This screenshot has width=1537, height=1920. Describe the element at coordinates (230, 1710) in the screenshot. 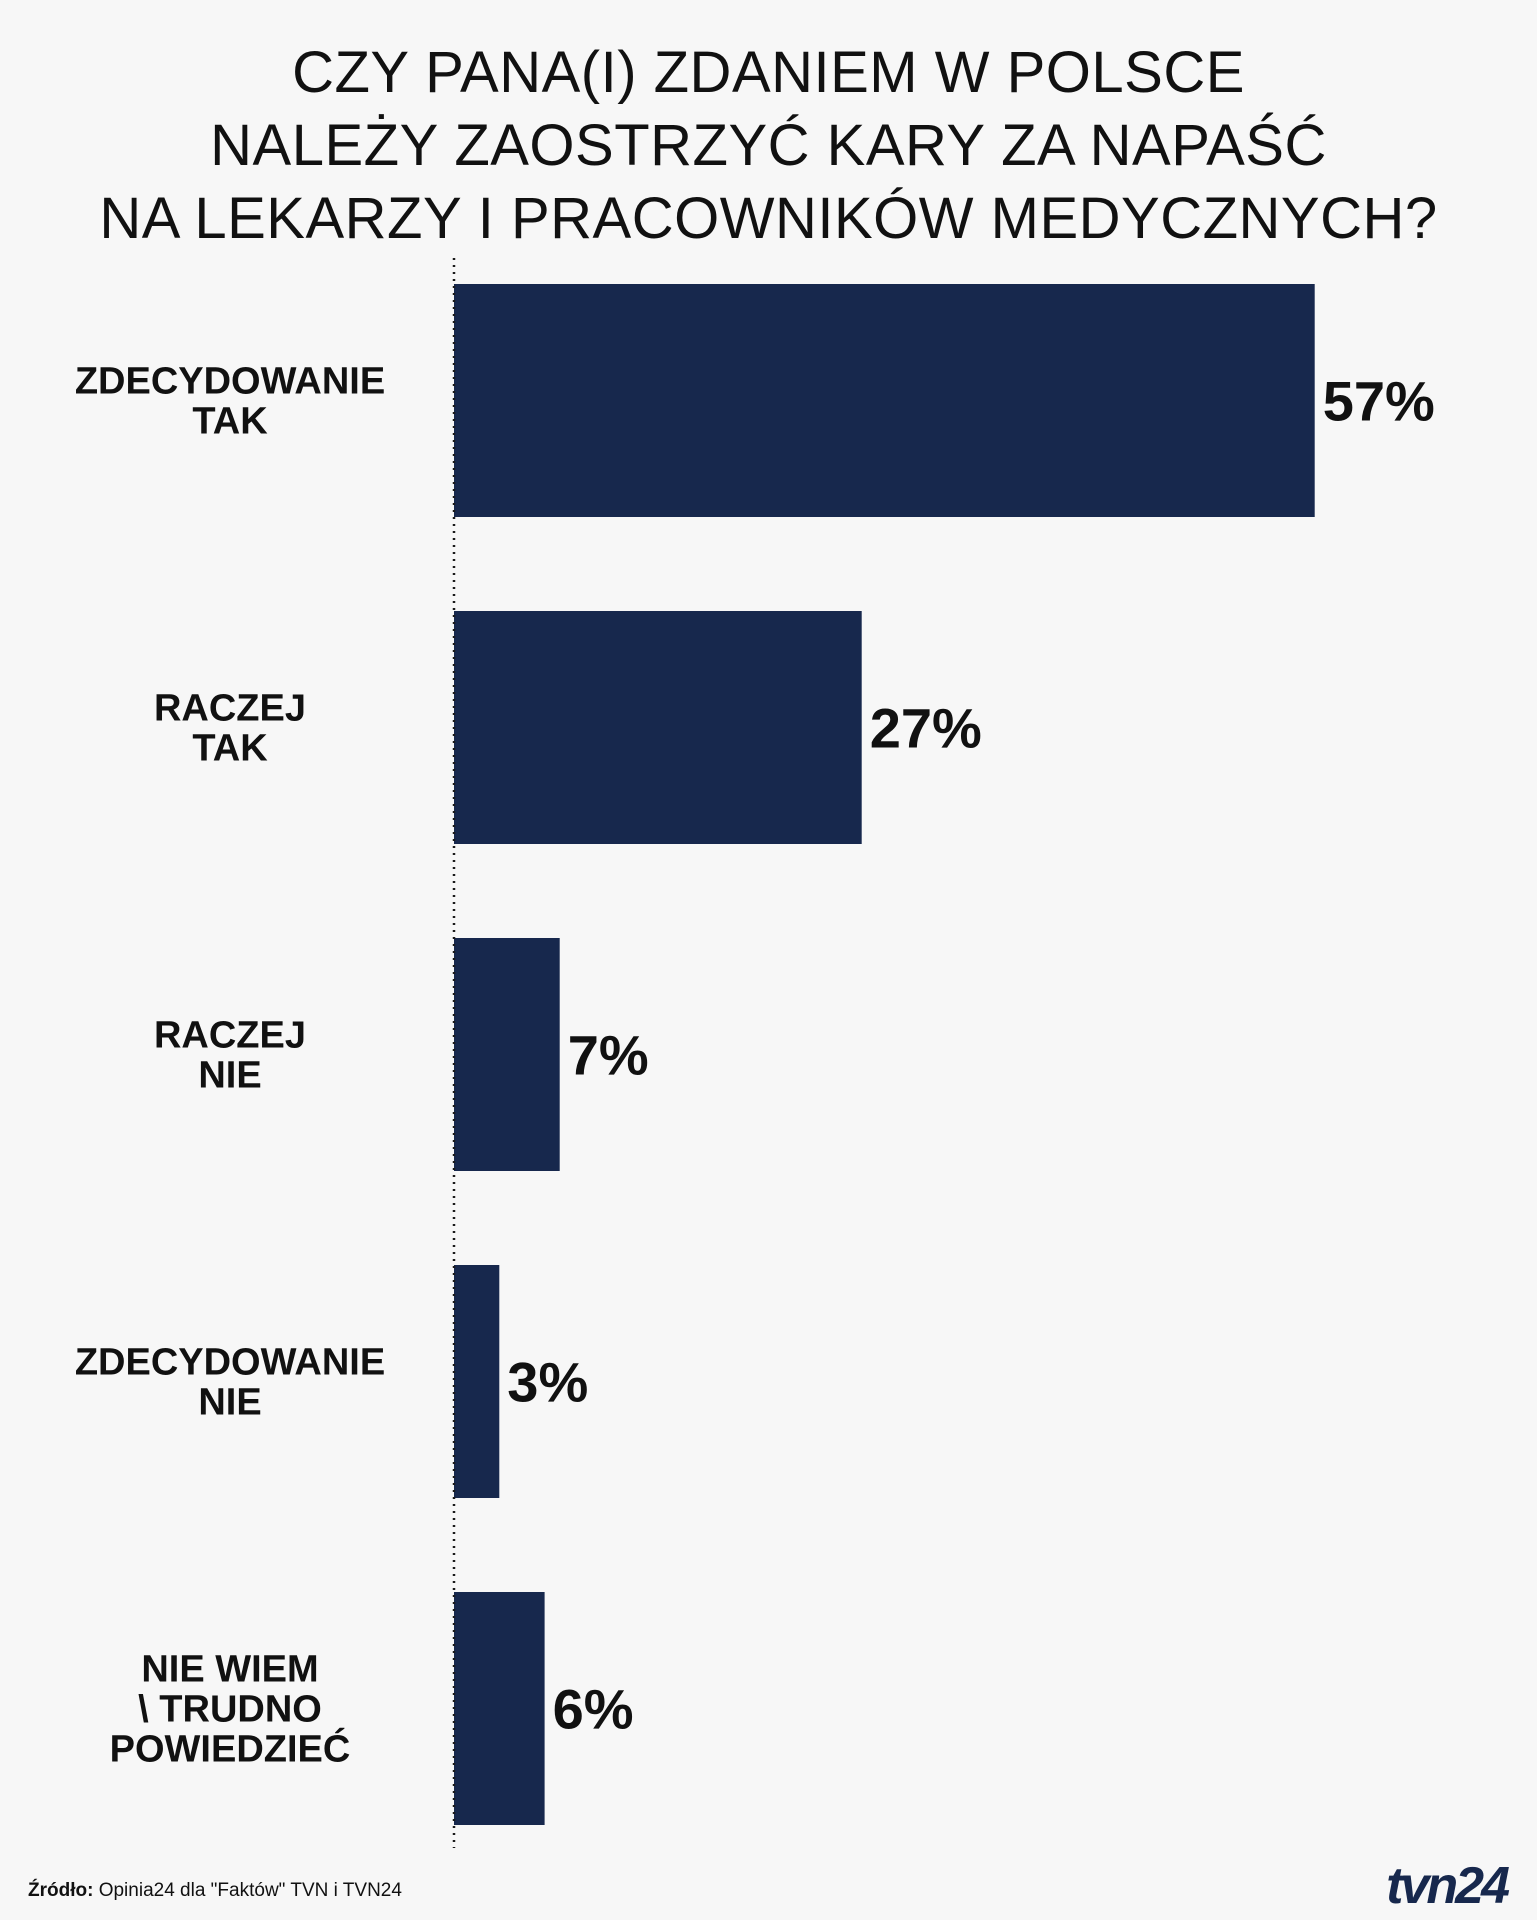

I see `category-label-4: NIE WIEM \ TRUDNO POWIEDZIEĆ` at that location.